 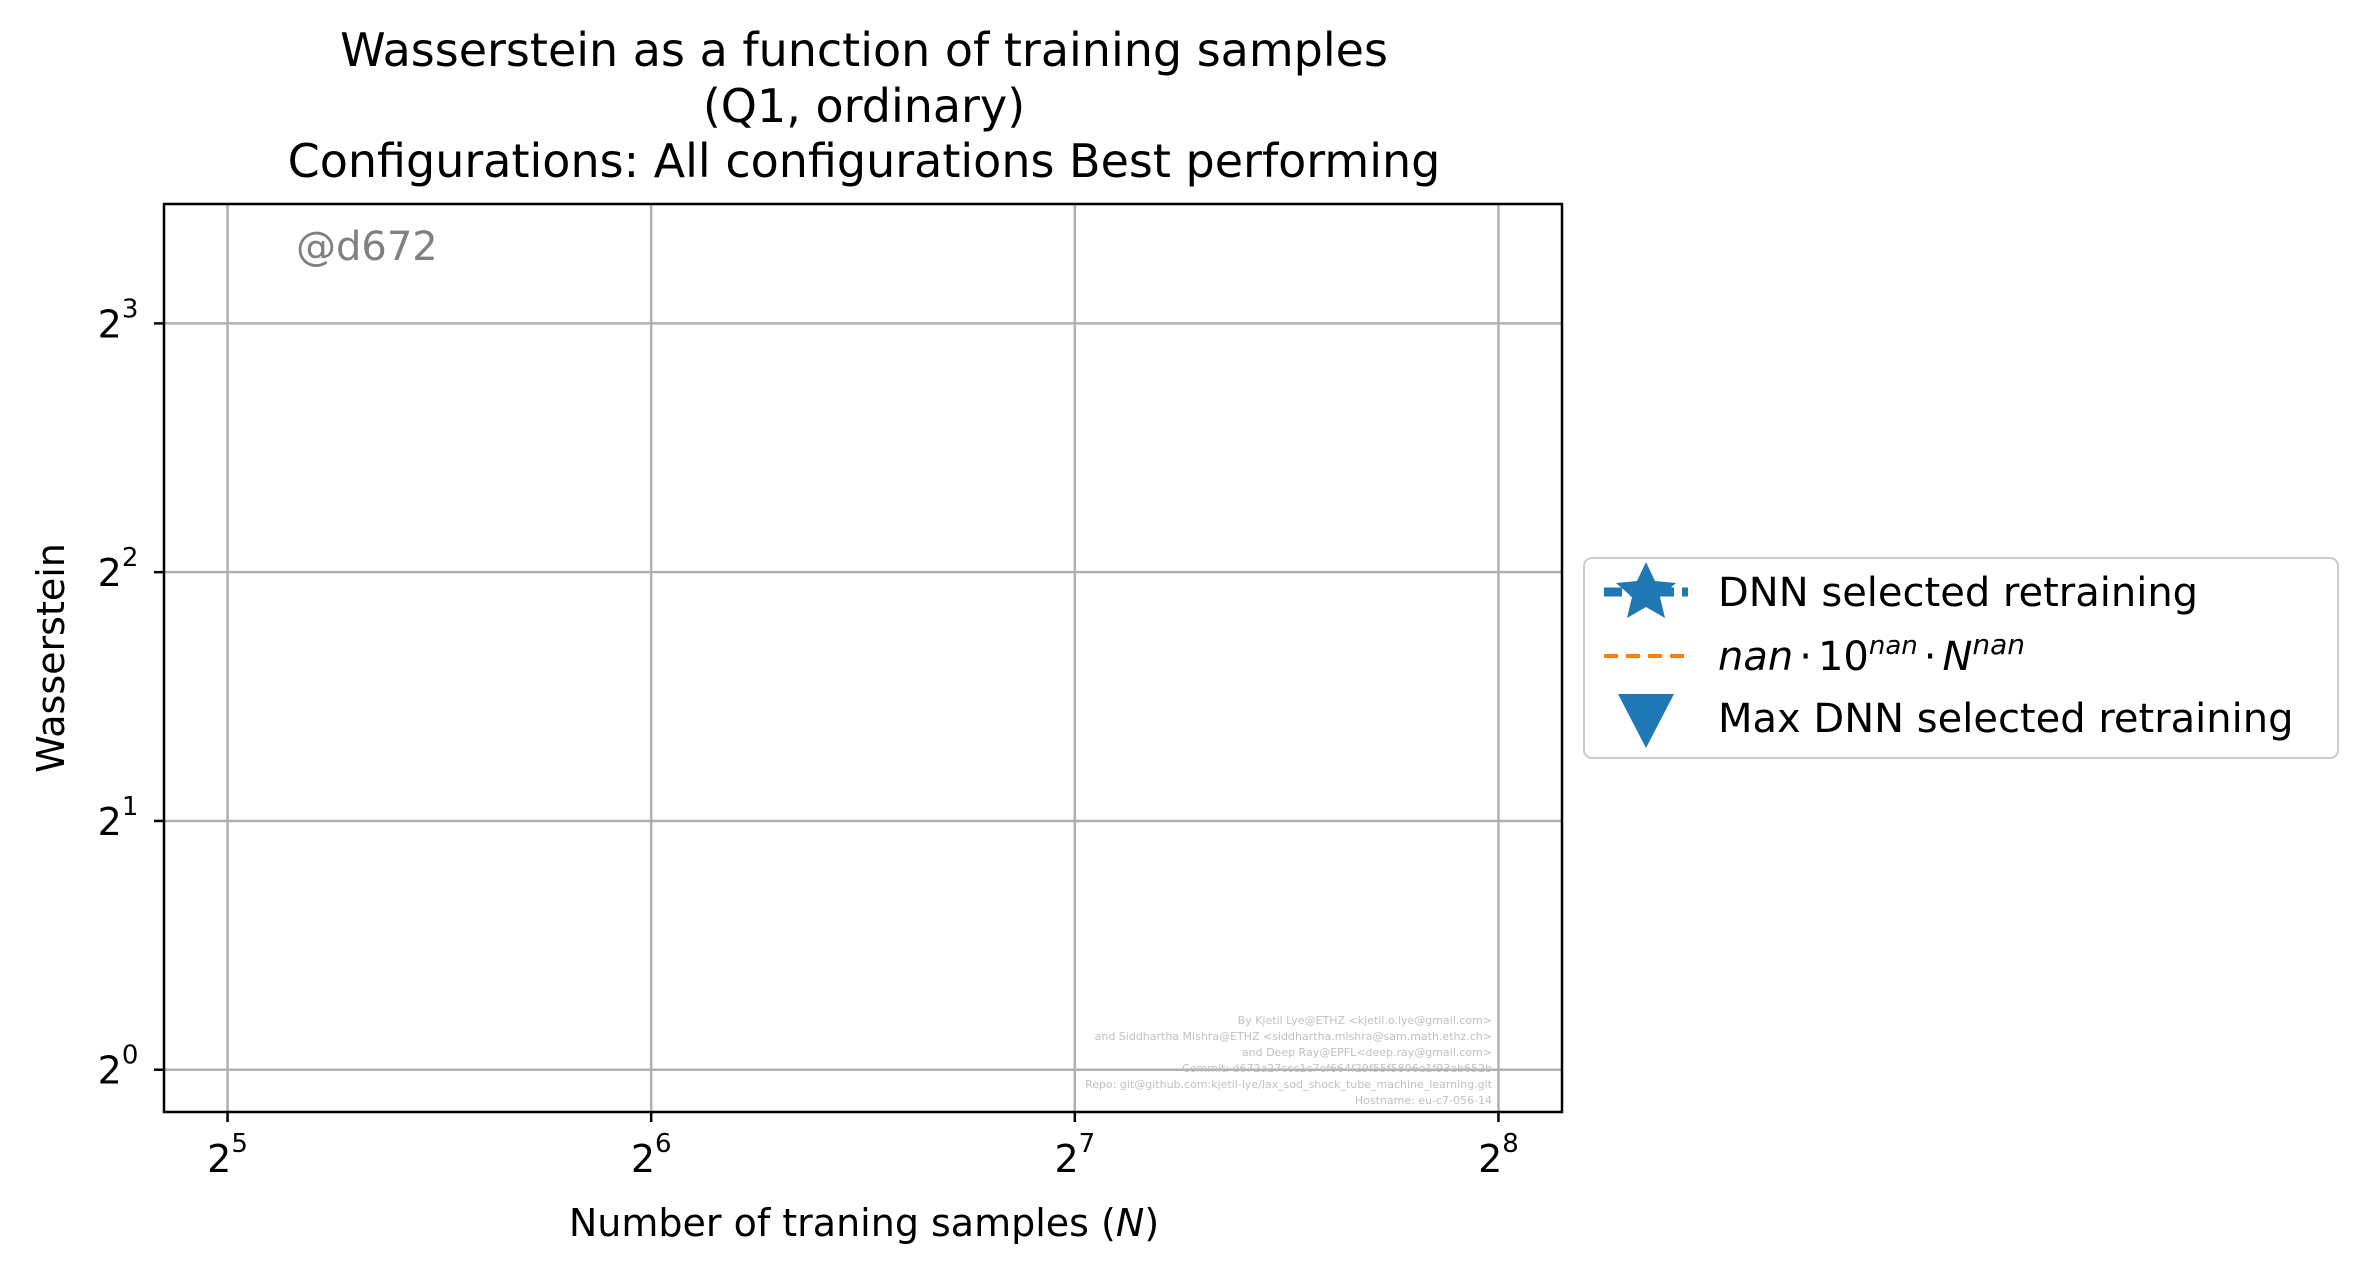 What do you see at coordinates (1871, 654) in the screenshot?
I see `legend-label-fit: nan · 10nan · Nnan` at bounding box center [1871, 654].